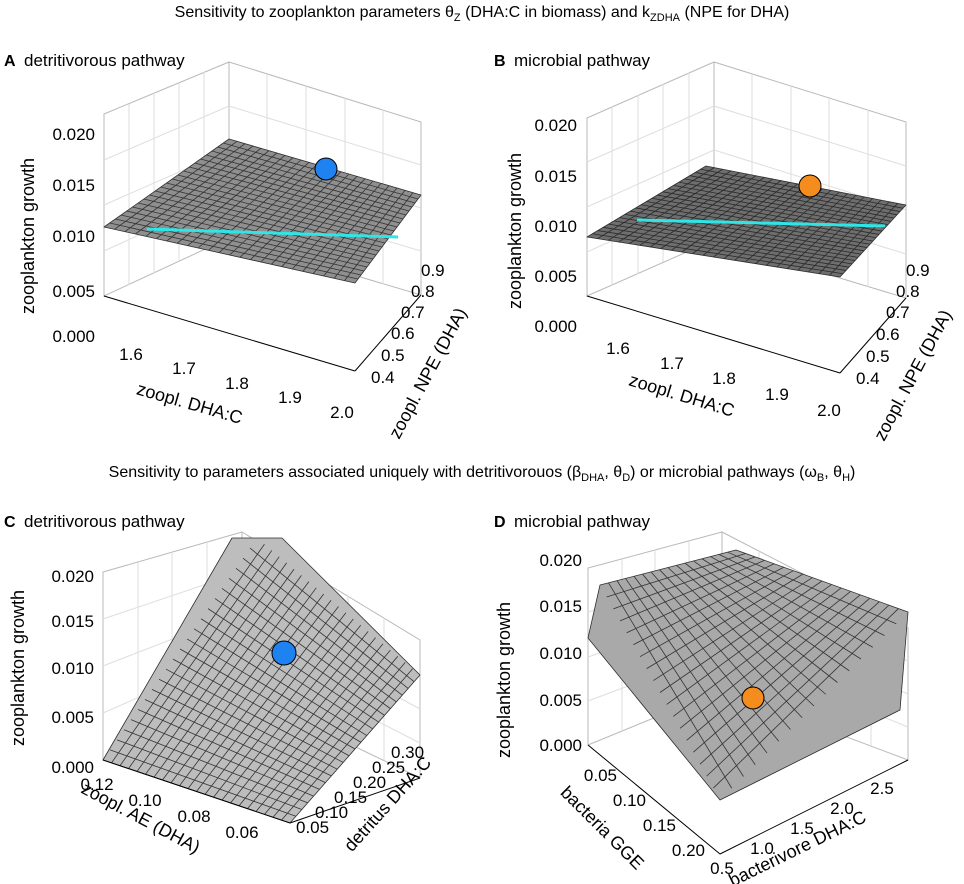 Image resolution: width=964 pixels, height=884 pixels. What do you see at coordinates (331, 812) in the screenshot?
I see `c-ytick-1: 0.10` at bounding box center [331, 812].